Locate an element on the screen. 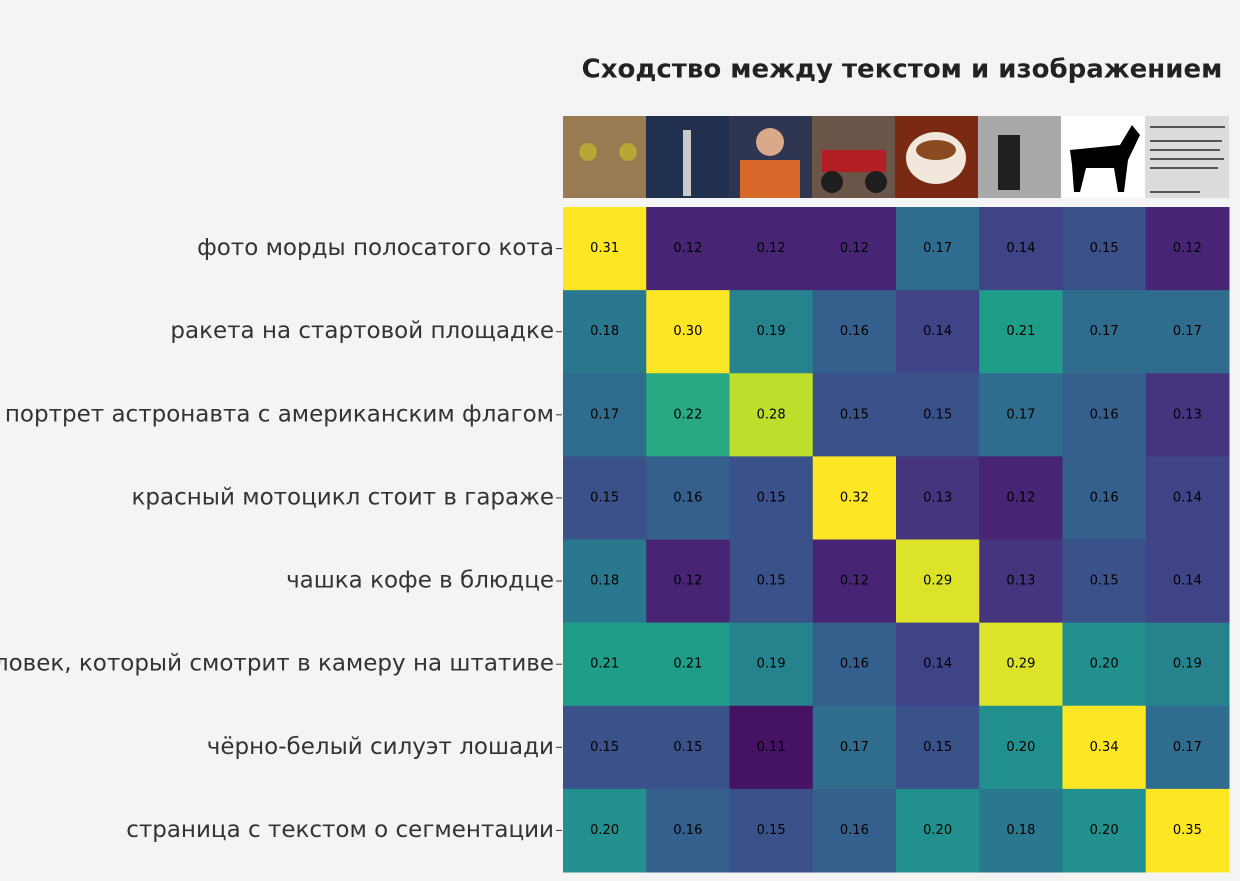 This screenshot has width=1240, height=881. value-label: 0.31 is located at coordinates (604, 248).